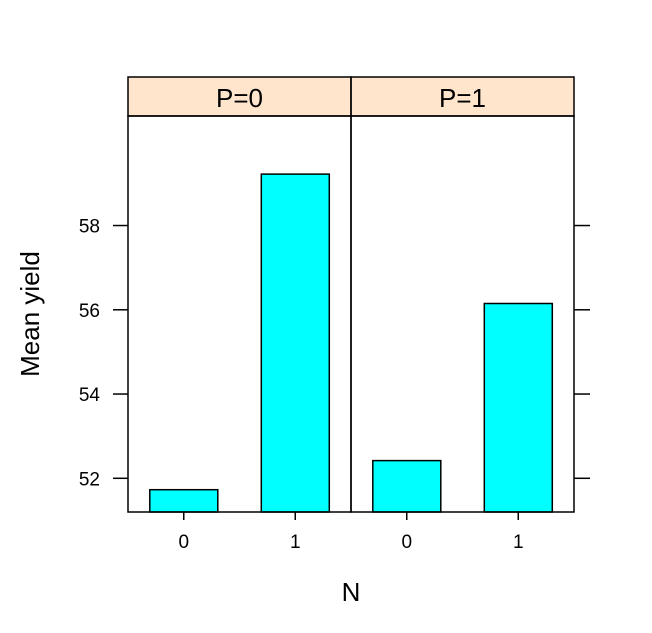 The height and width of the screenshot is (633, 652). I want to click on y-tick-label-56: 56, so click(89, 311).